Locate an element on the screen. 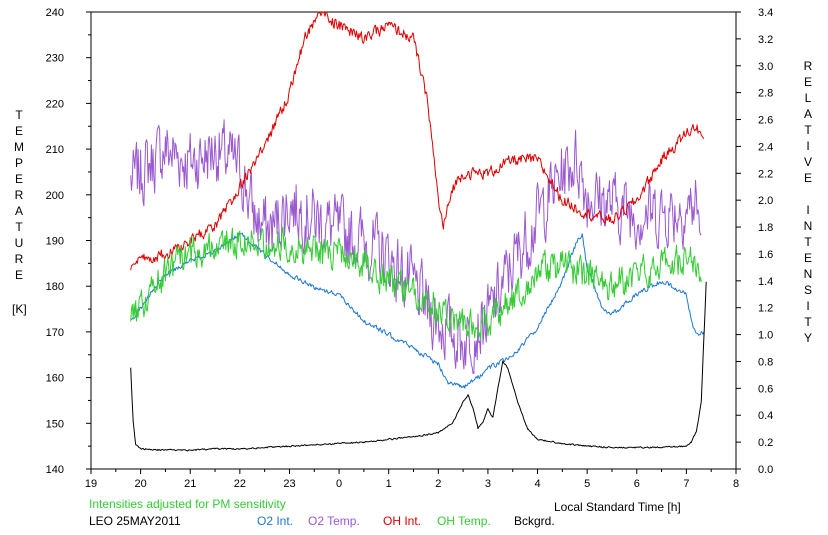 Image resolution: width=828 pixels, height=535 pixels. note-text: Intensities adjusted for PM sensitivity is located at coordinates (187, 504).